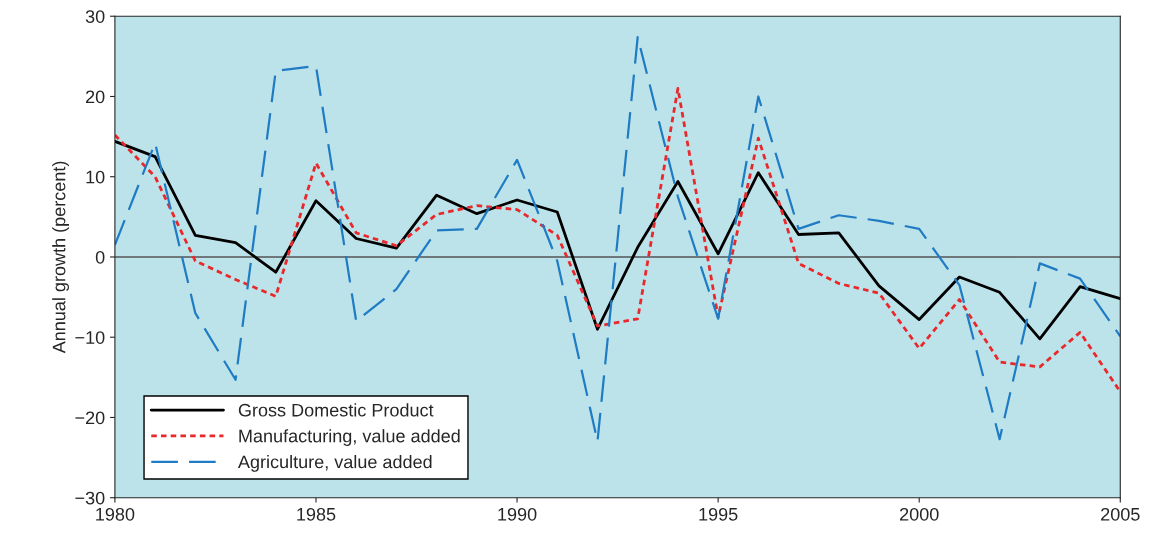 This screenshot has width=1149, height=541. What do you see at coordinates (95, 177) in the screenshot?
I see `y-tick-label: 10` at bounding box center [95, 177].